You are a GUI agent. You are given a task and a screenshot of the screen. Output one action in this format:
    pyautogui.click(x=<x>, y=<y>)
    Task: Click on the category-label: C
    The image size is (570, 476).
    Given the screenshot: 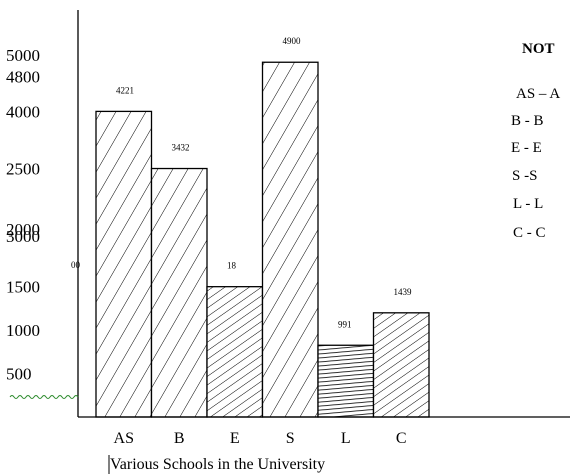 What is the action you would take?
    pyautogui.click(x=401, y=438)
    